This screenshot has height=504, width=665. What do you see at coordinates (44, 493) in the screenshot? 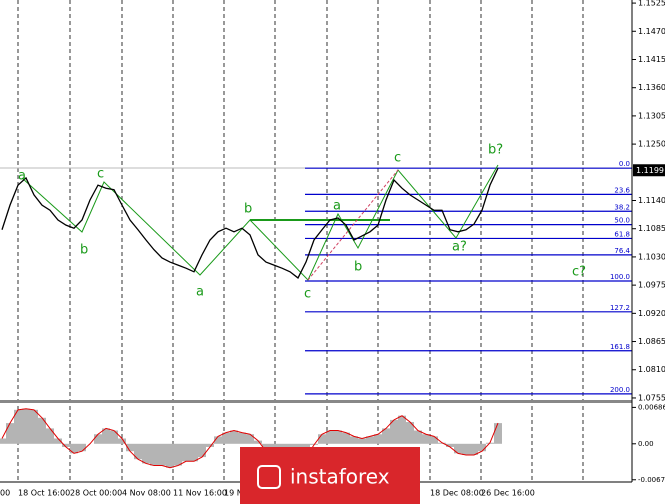
I see `x-tick-label: 18 Oct 16:00` at bounding box center [44, 493].